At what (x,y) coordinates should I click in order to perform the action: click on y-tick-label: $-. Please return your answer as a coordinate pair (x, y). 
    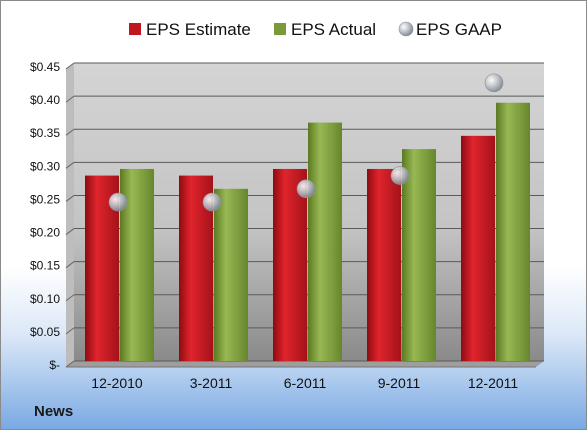
    Looking at the image, I should click on (54, 365).